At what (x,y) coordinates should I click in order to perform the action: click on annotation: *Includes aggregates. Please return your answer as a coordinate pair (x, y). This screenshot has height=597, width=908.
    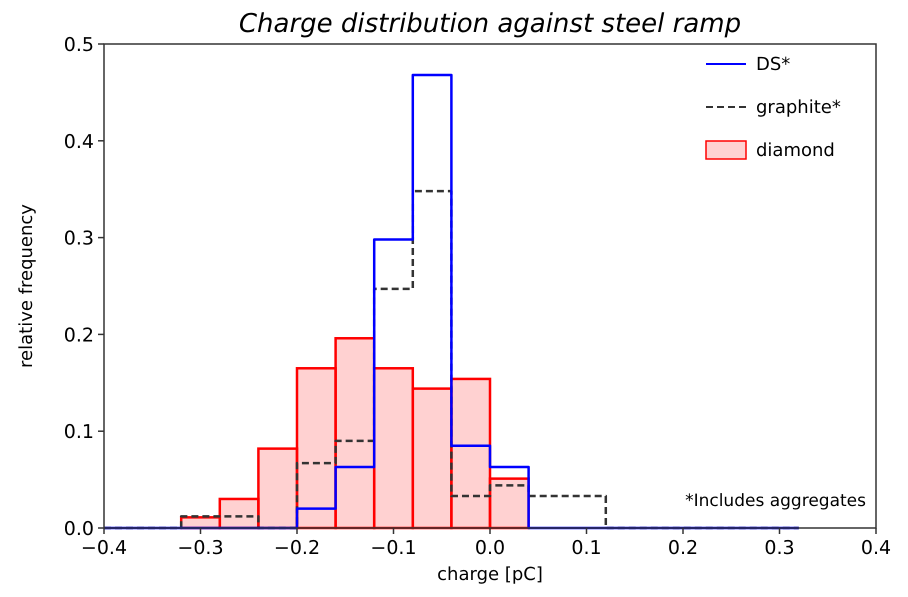
    Looking at the image, I should click on (775, 501).